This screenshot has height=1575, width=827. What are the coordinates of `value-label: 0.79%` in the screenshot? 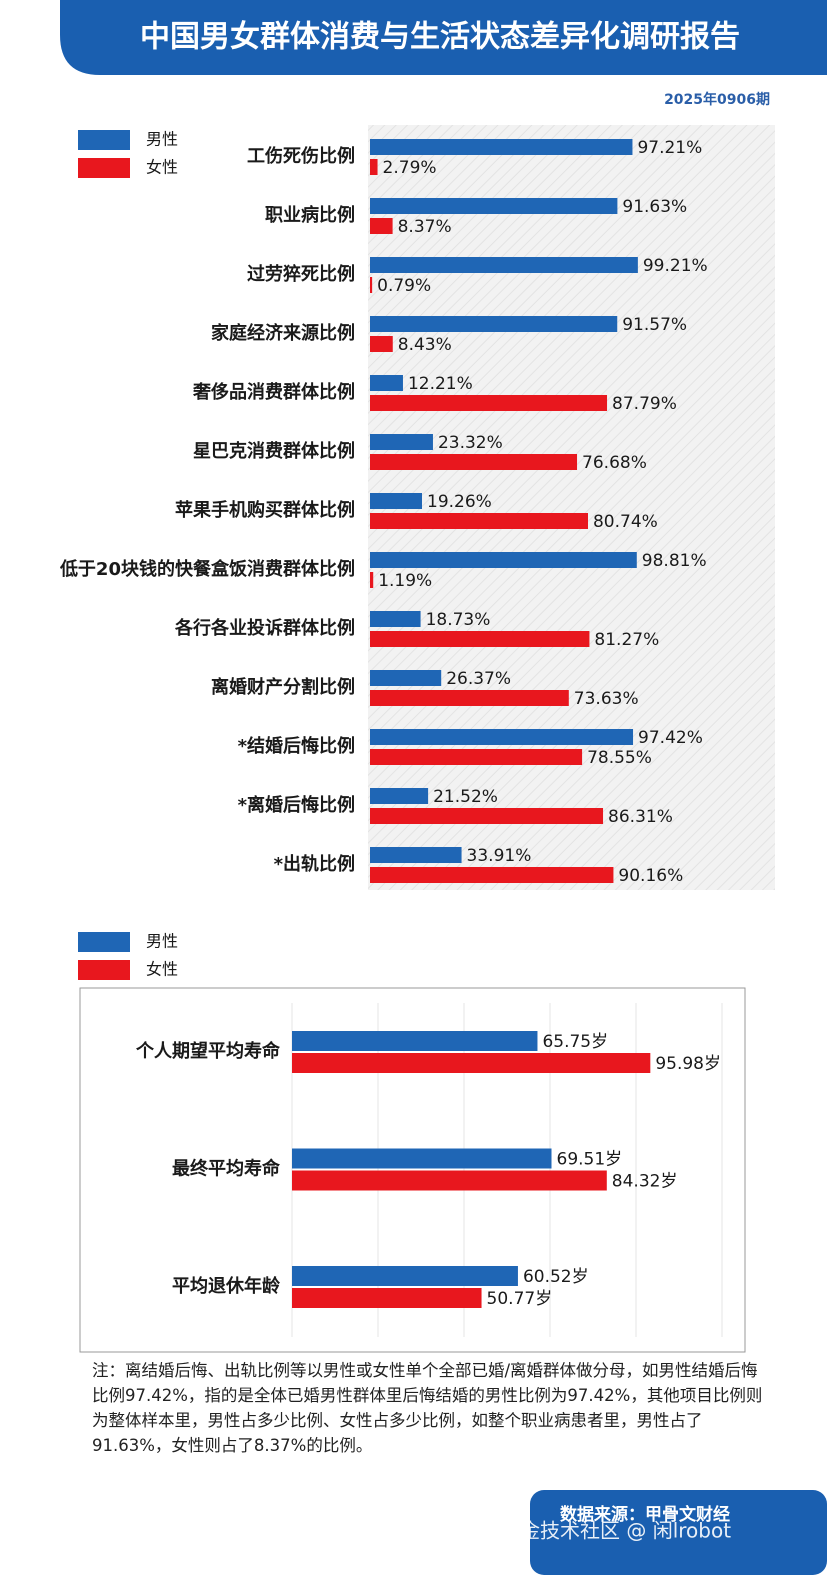 It's located at (404, 286).